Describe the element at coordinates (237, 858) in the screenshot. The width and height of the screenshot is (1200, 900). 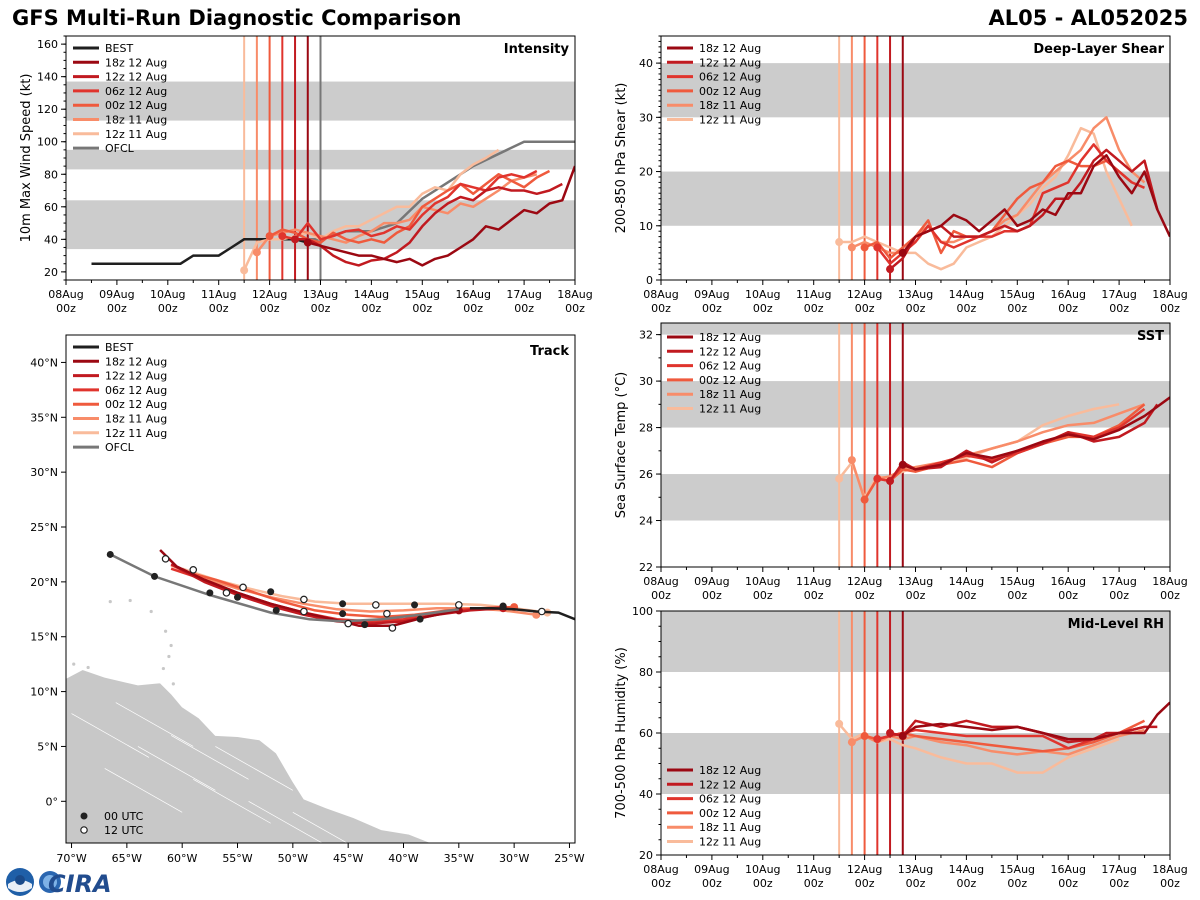
I see `lon-tick-label: 55°W` at that location.